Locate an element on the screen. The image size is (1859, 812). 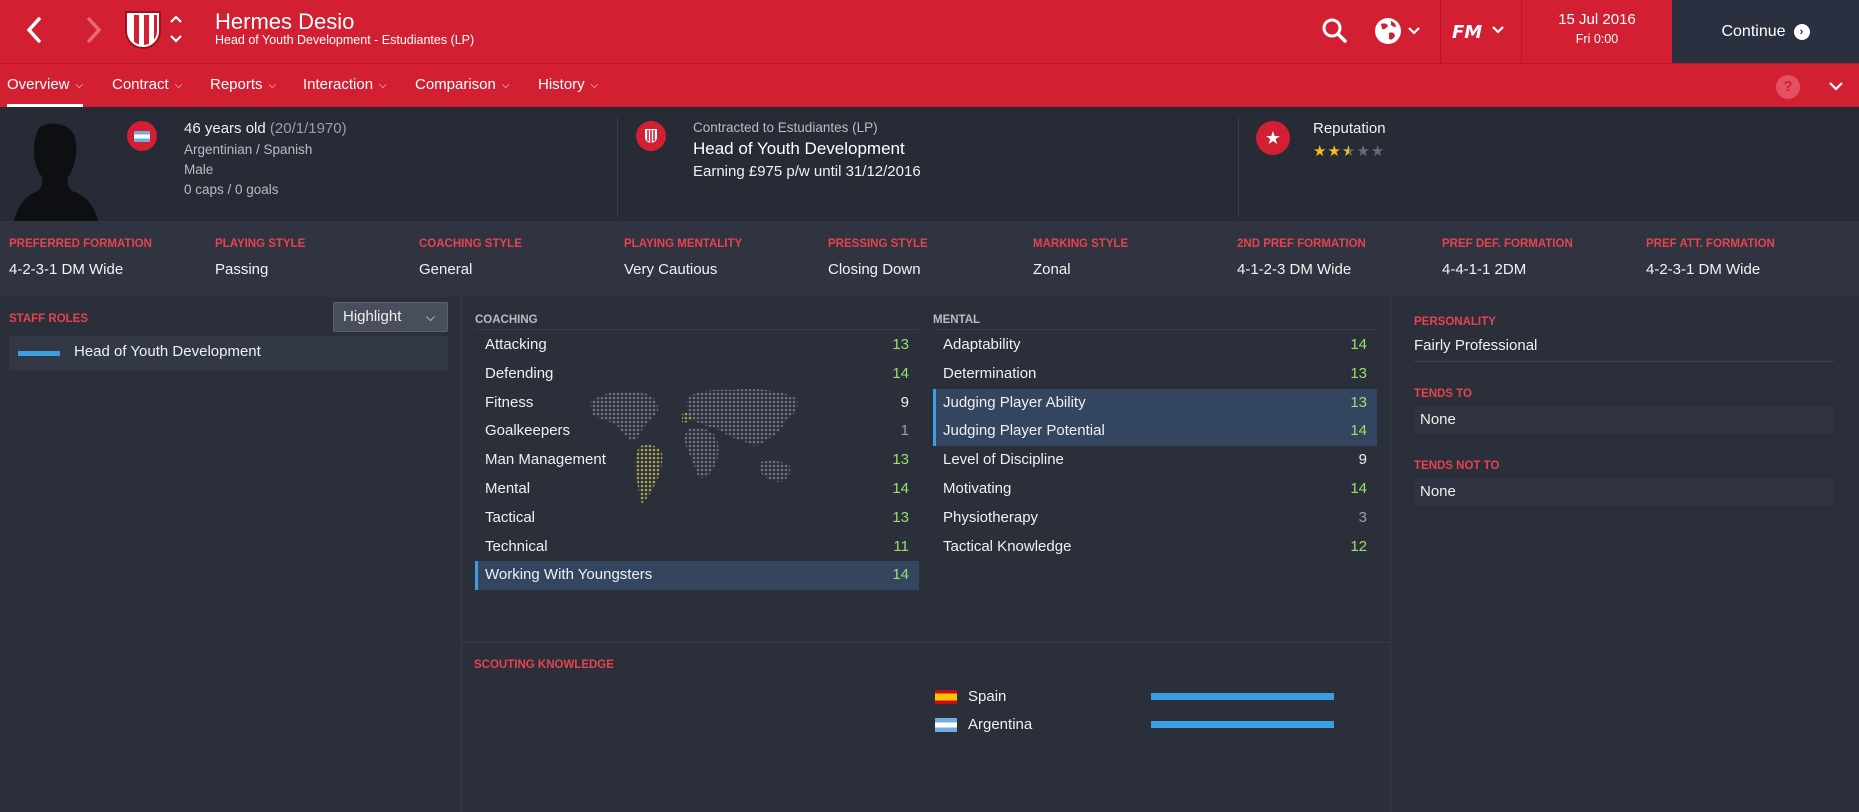
scouting-header: SCOUTING KNOWLEDGE is located at coordinates (544, 665).